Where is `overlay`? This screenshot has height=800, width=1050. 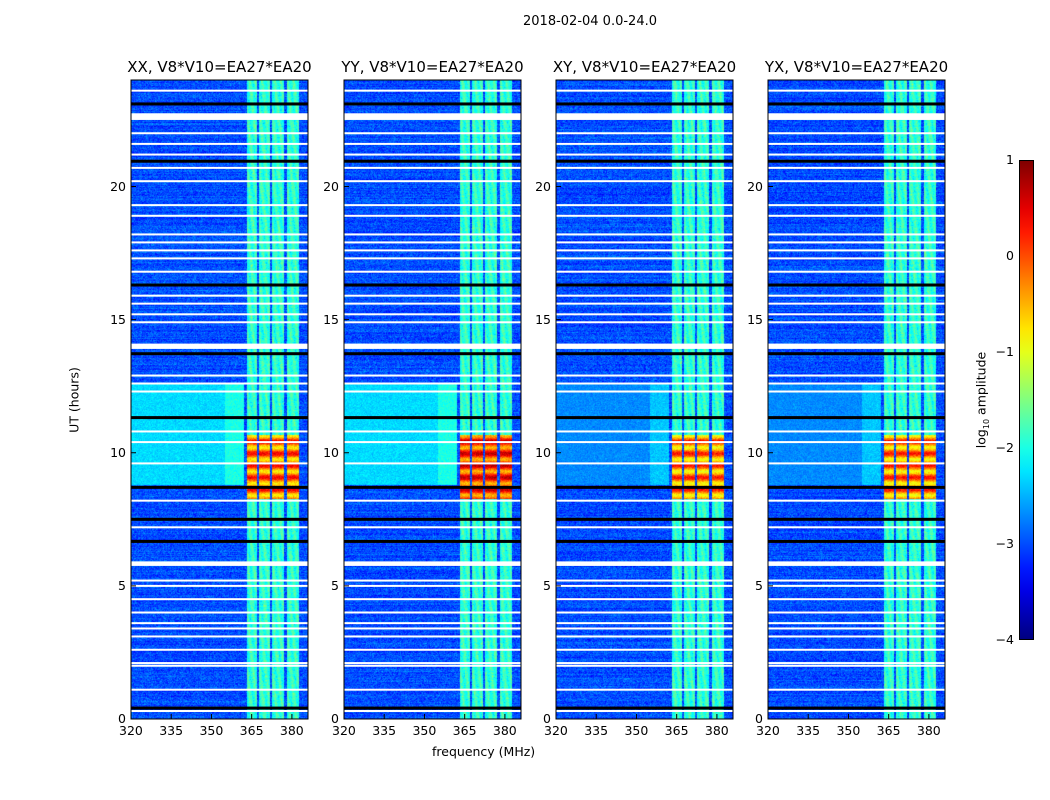 overlay is located at coordinates (219, 399).